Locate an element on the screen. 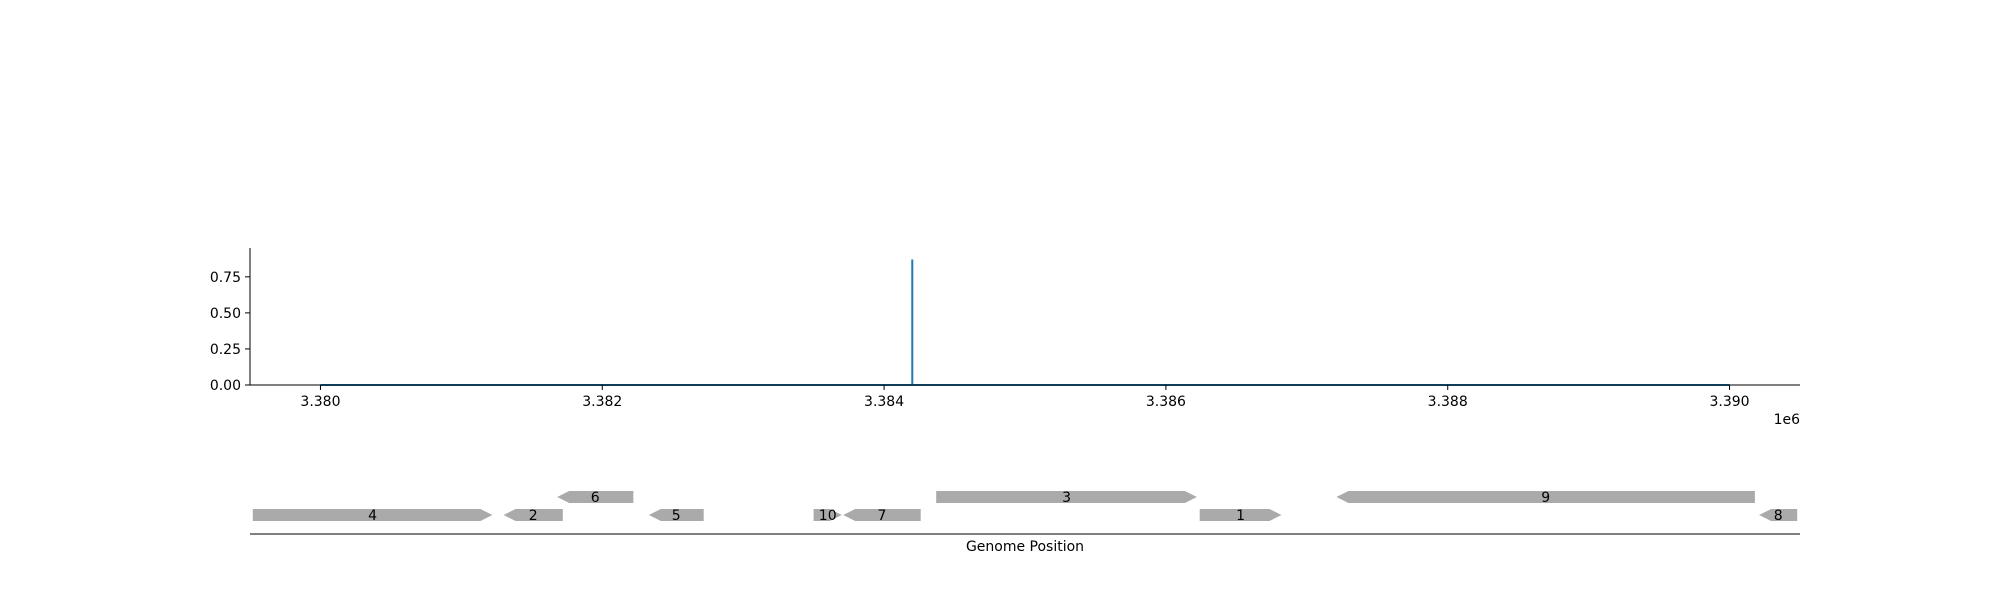  x-tick-label: 3.384 is located at coordinates (884, 402).